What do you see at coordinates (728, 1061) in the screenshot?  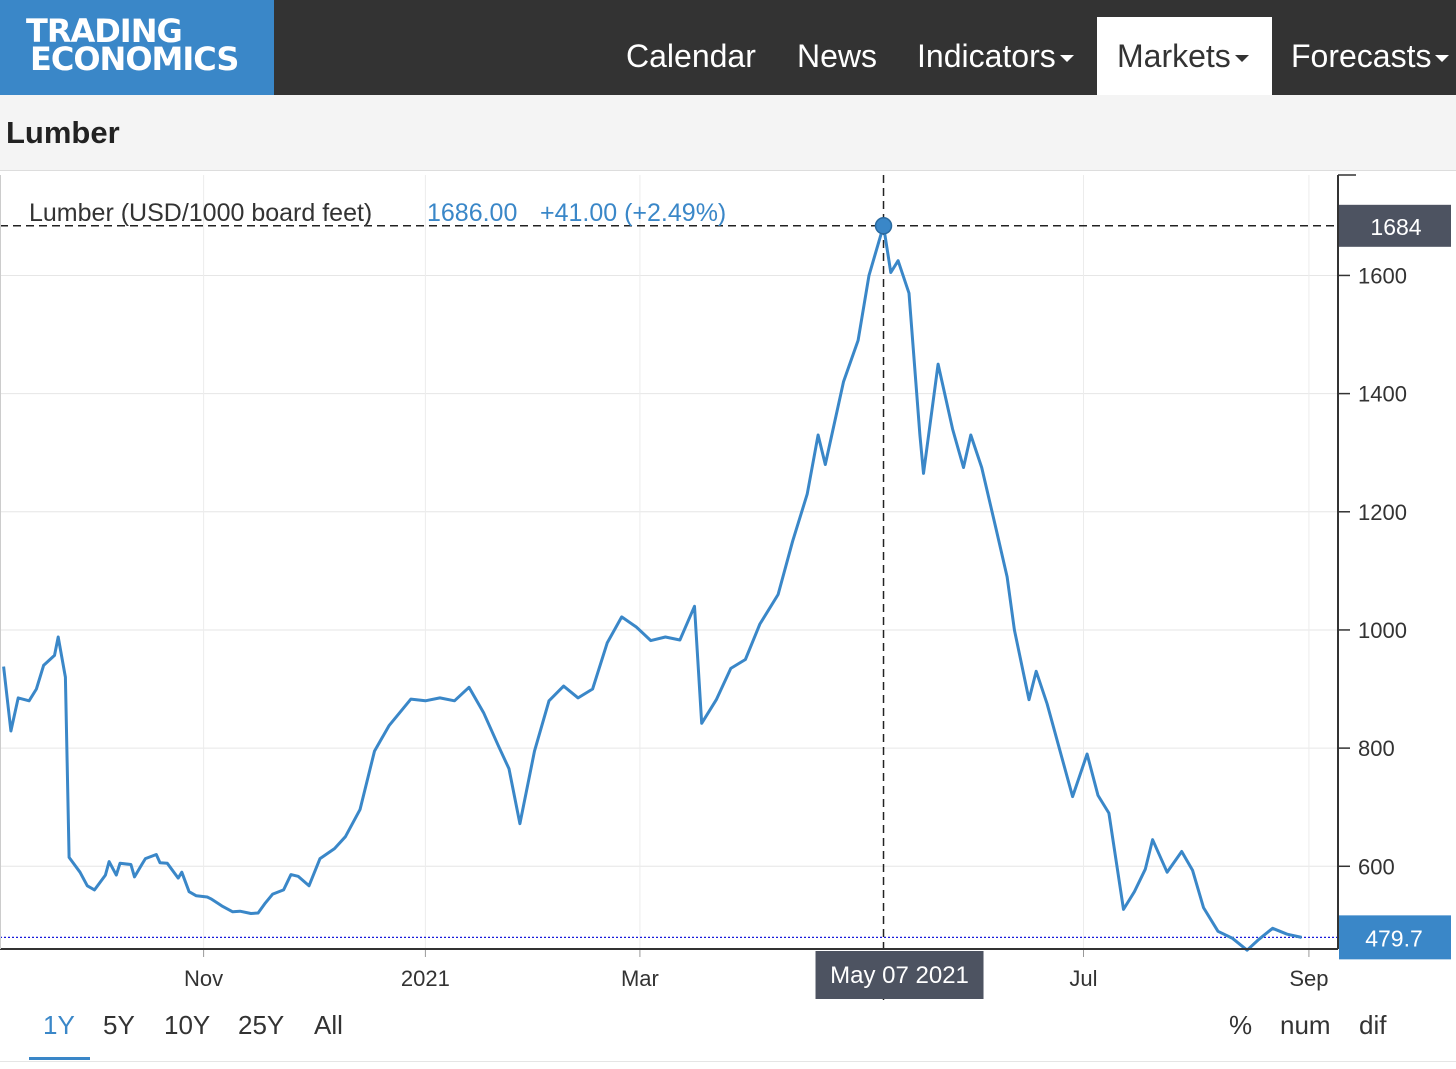 I see `bottom-divider` at bounding box center [728, 1061].